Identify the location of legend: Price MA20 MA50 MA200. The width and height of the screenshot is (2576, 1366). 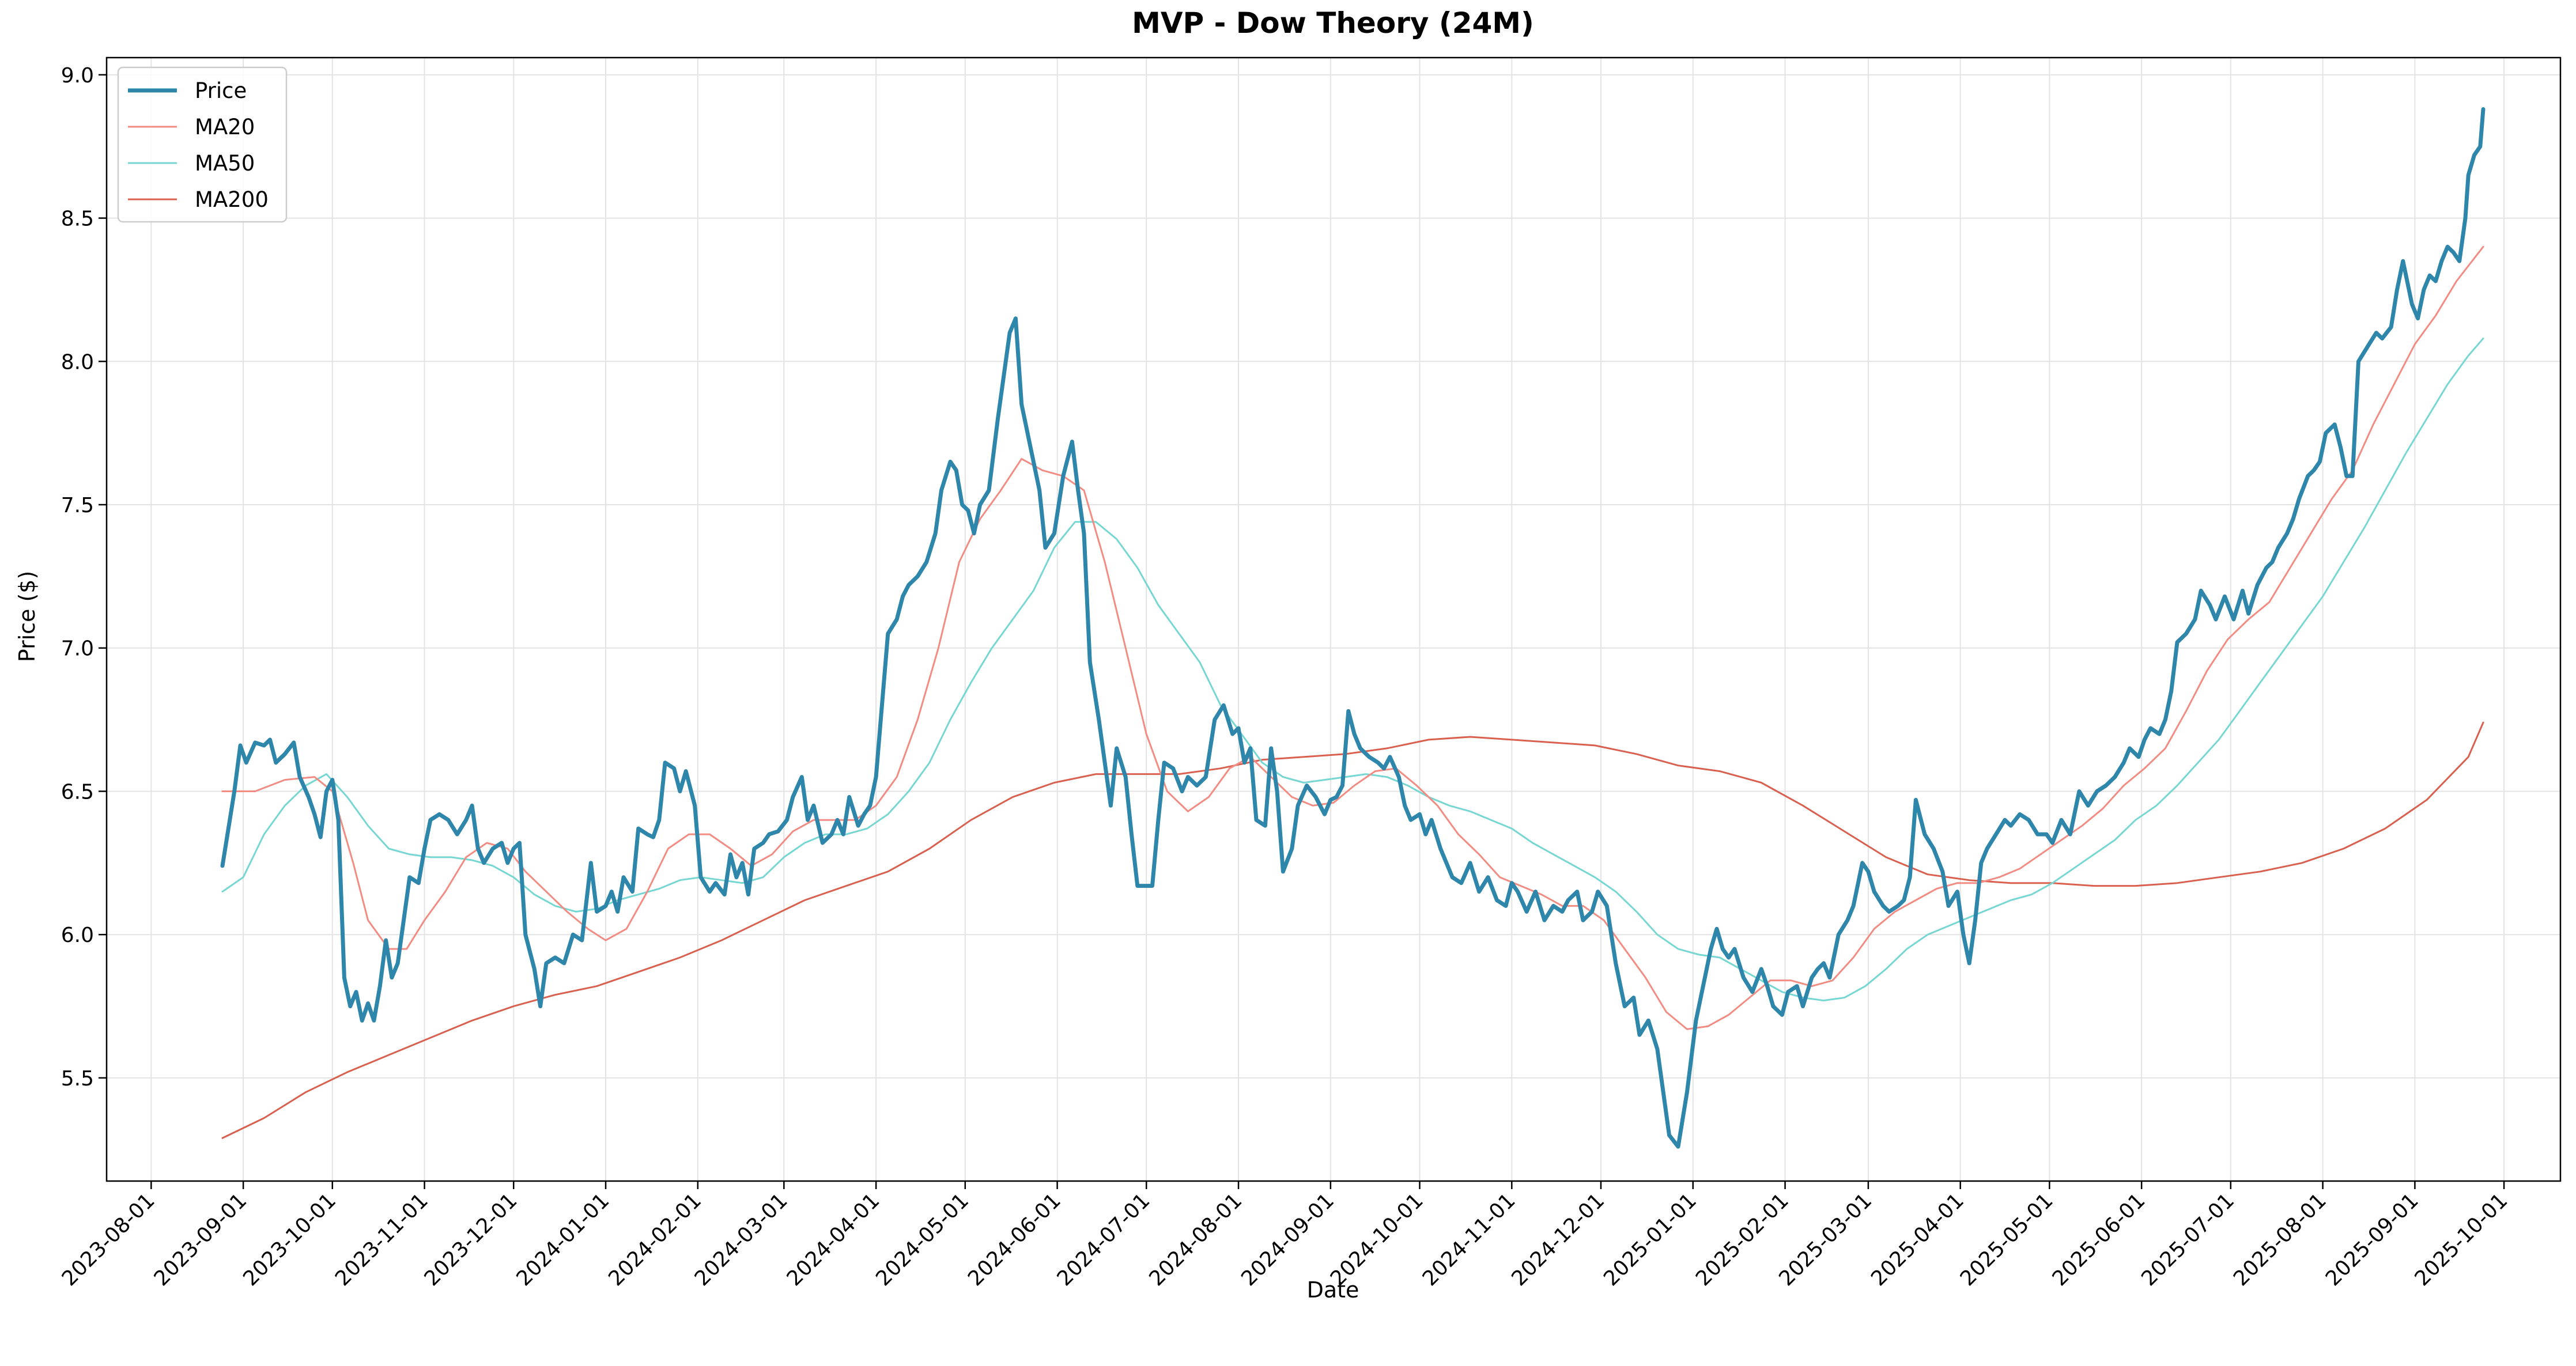
(202, 144).